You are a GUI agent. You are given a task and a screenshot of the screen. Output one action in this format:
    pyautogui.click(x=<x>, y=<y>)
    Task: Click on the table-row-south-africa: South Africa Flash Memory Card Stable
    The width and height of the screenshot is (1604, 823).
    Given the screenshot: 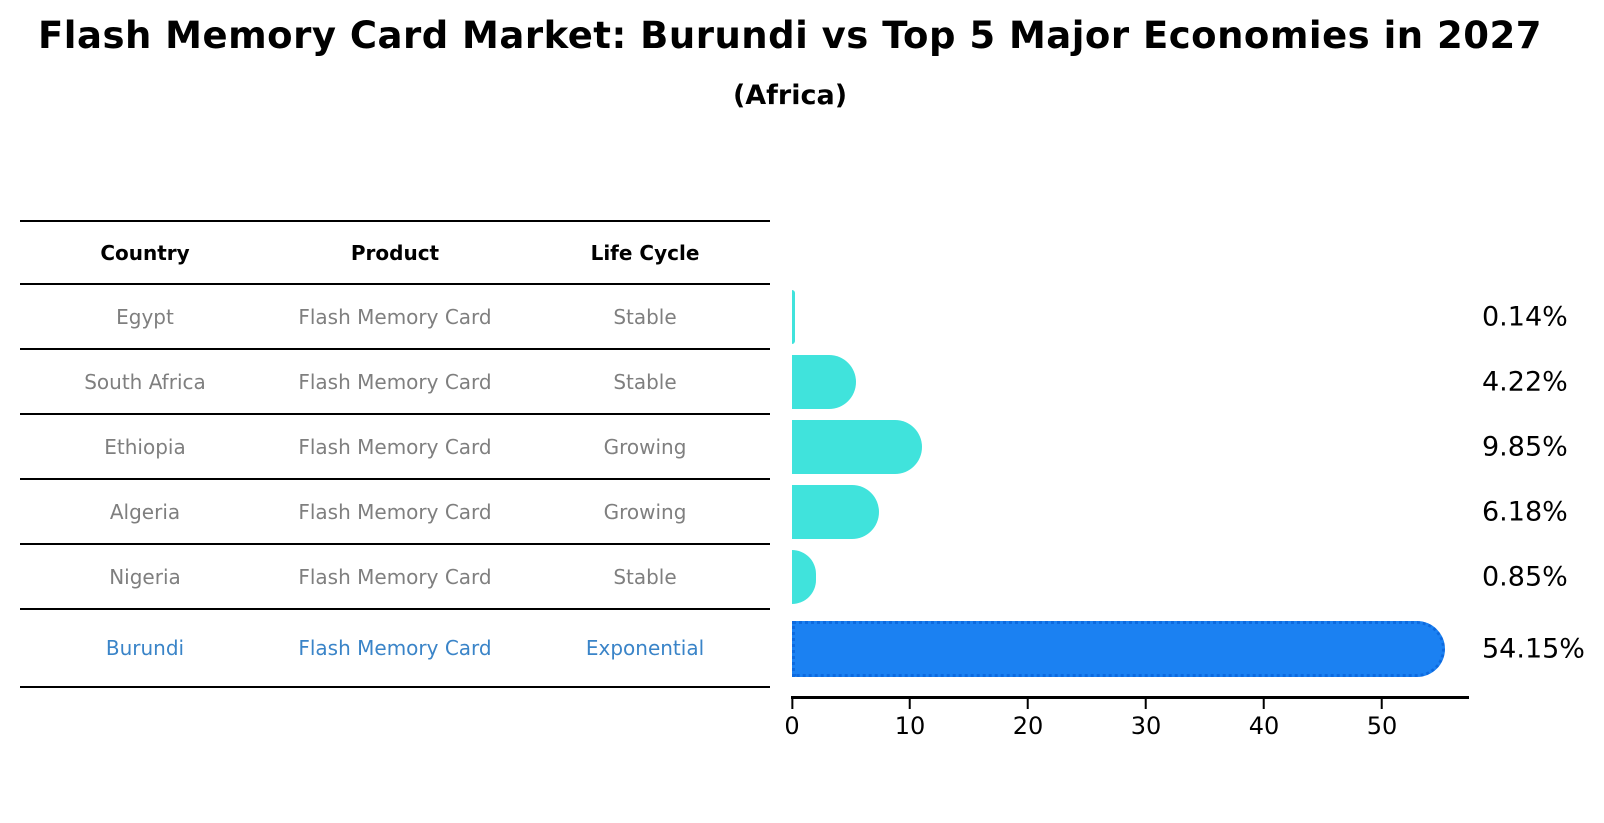 What is the action you would take?
    pyautogui.click(x=395, y=382)
    